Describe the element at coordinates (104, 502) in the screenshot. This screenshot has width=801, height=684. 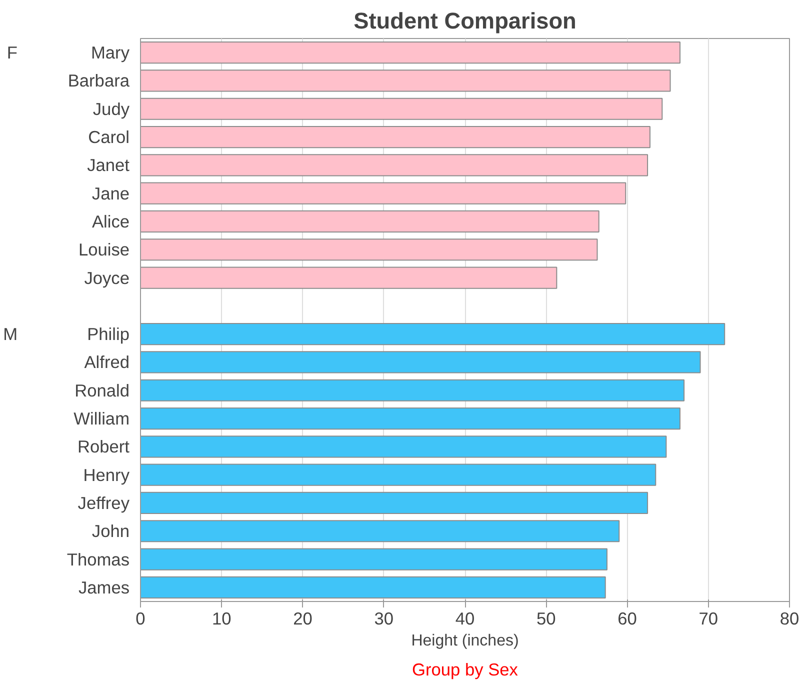
I see `y-tick-label: Jeffrey` at that location.